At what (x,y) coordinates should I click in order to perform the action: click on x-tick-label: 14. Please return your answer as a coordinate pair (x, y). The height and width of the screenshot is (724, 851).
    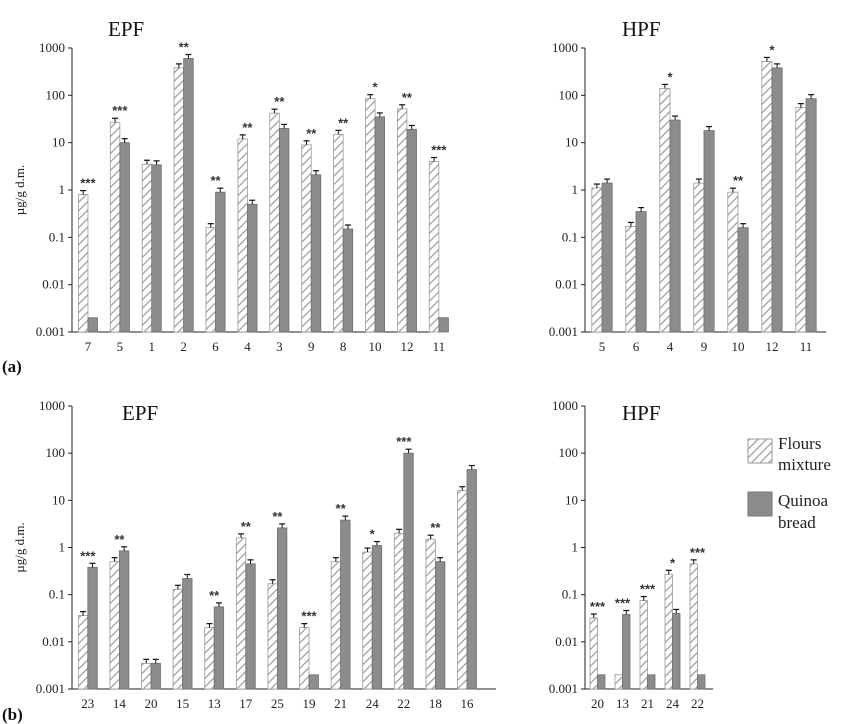
    Looking at the image, I should click on (120, 703).